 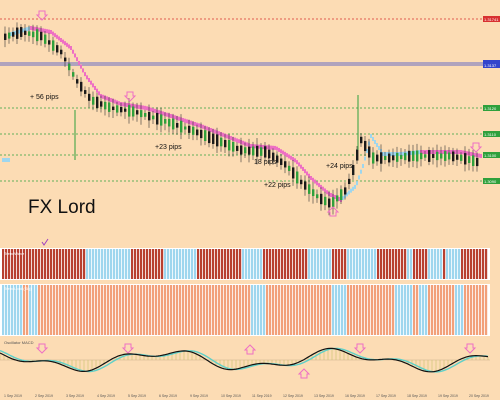 What do you see at coordinates (199, 396) in the screenshot?
I see `time-axis-label: 9 Sep 2019` at bounding box center [199, 396].